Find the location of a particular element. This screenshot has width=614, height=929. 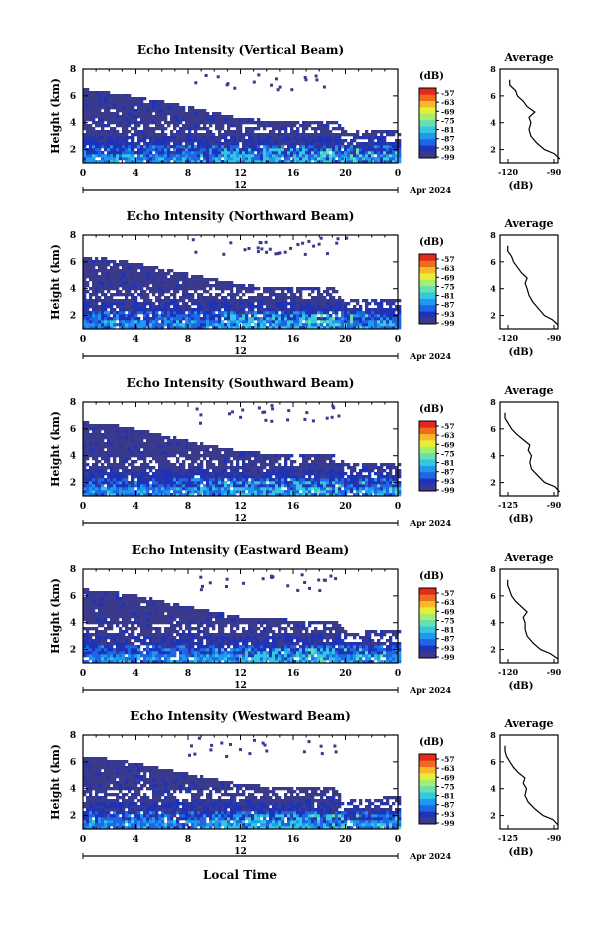

x-tick-label: 12 is located at coordinates (240, 174).